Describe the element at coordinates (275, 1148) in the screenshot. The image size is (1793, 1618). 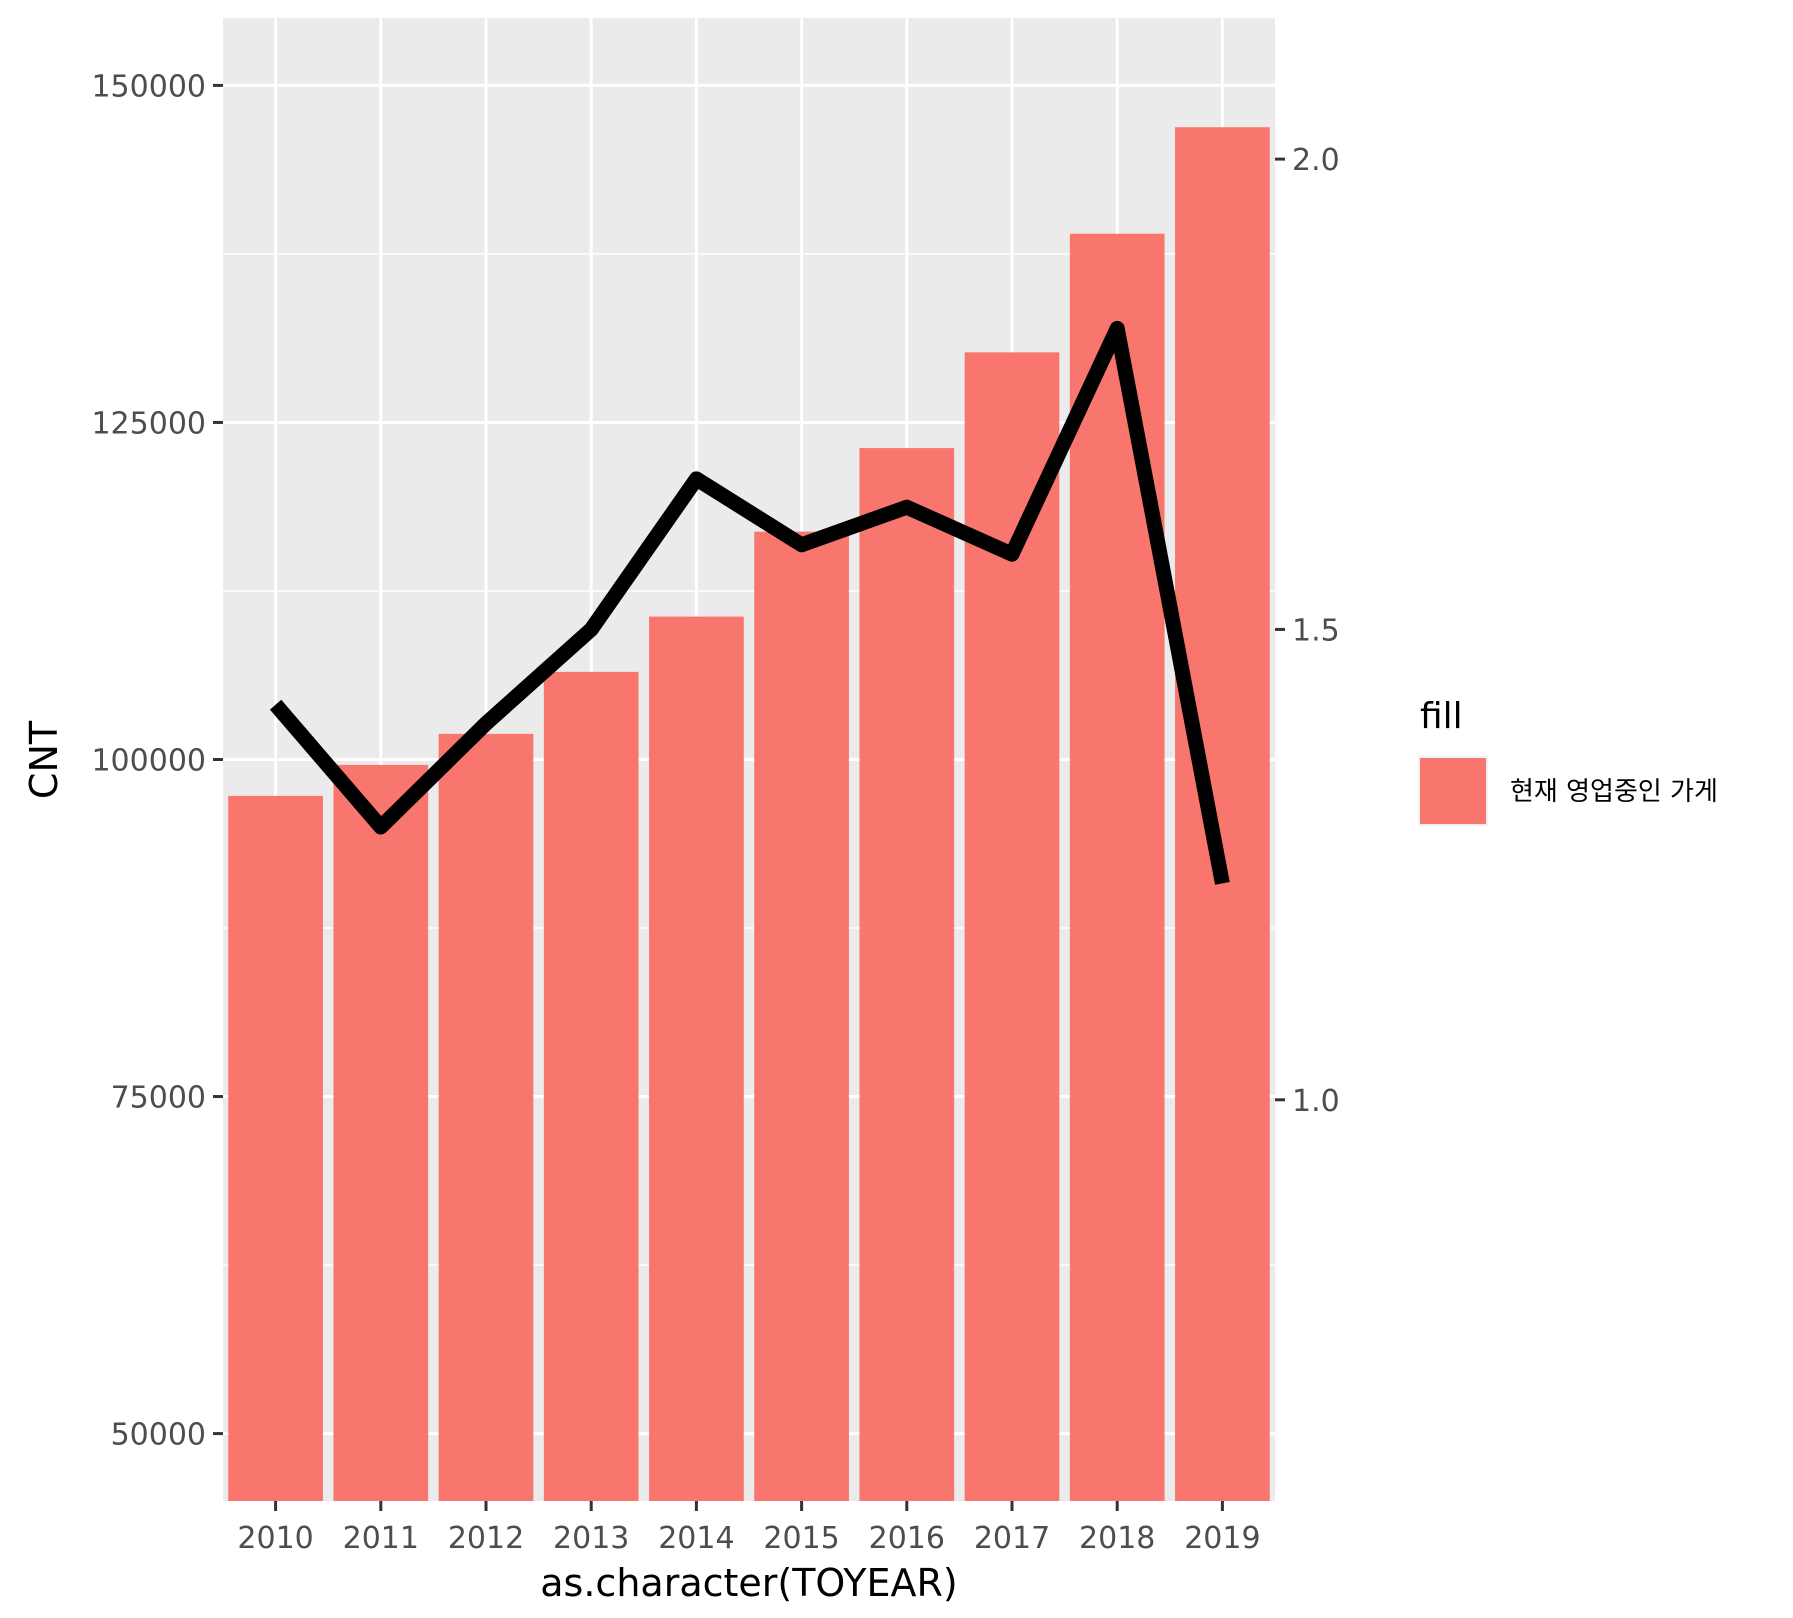
I see `bar-2010` at that location.